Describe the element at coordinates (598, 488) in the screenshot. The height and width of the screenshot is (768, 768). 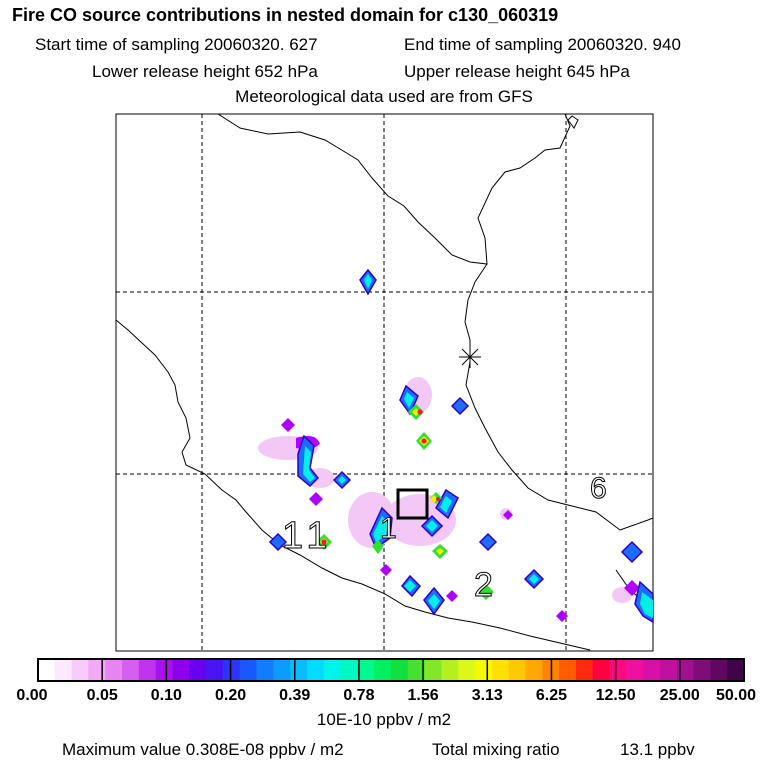
I see `region-label: 6` at that location.